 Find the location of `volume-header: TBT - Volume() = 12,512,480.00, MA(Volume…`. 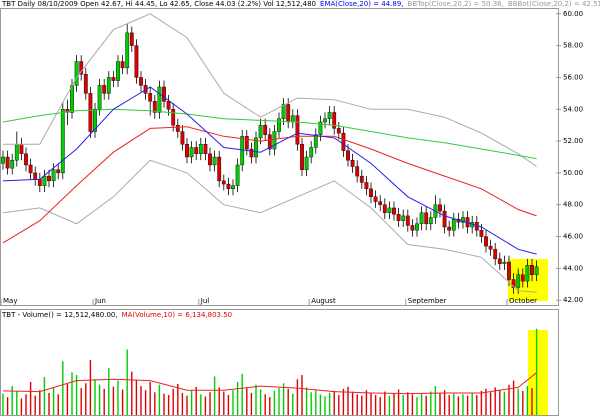

volume-header: TBT - Volume() = 12,512,480.00, MA(Volume… is located at coordinates (116, 315).